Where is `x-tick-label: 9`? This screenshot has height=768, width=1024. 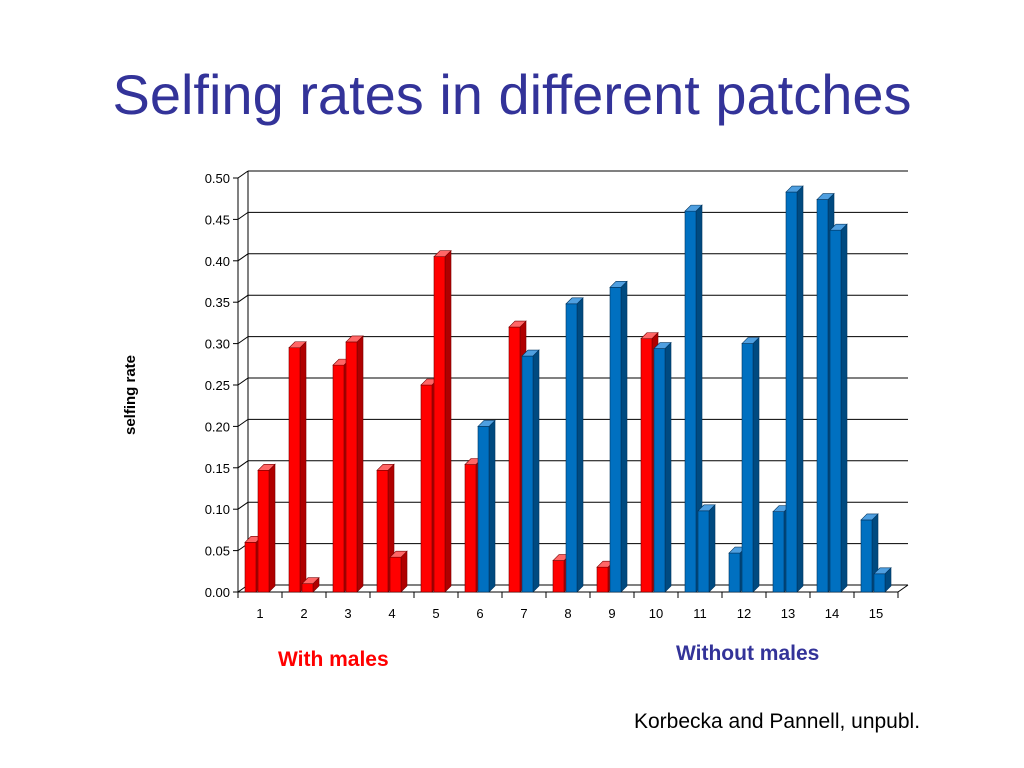 x-tick-label: 9 is located at coordinates (611, 613).